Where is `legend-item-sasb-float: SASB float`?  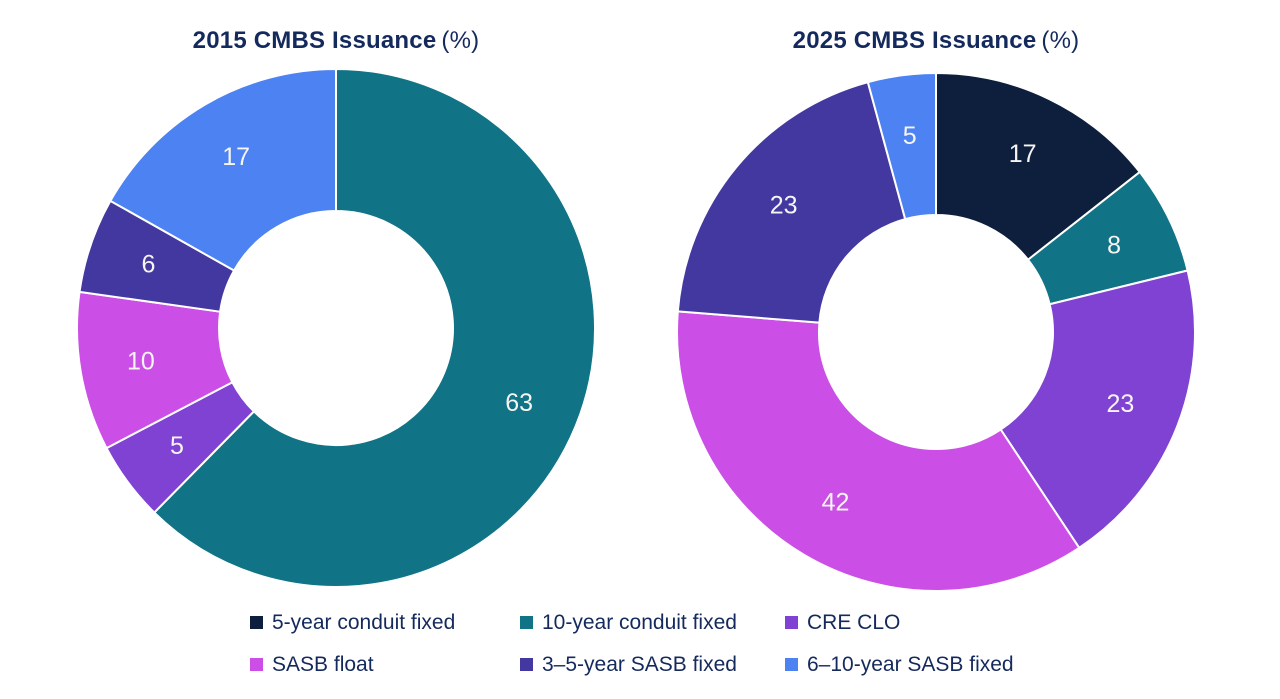
legend-item-sasb-float: SASB float is located at coordinates (385, 664).